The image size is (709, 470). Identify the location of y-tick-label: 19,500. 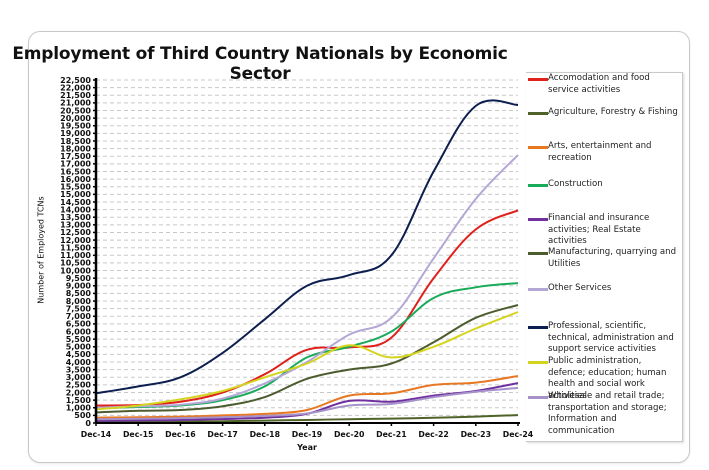
(75, 126).